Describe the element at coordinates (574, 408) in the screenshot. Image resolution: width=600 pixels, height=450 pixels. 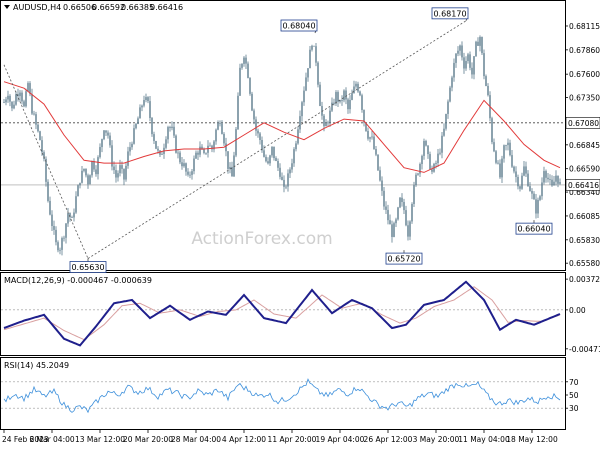
I see `rsi-tick-label: 30` at that location.